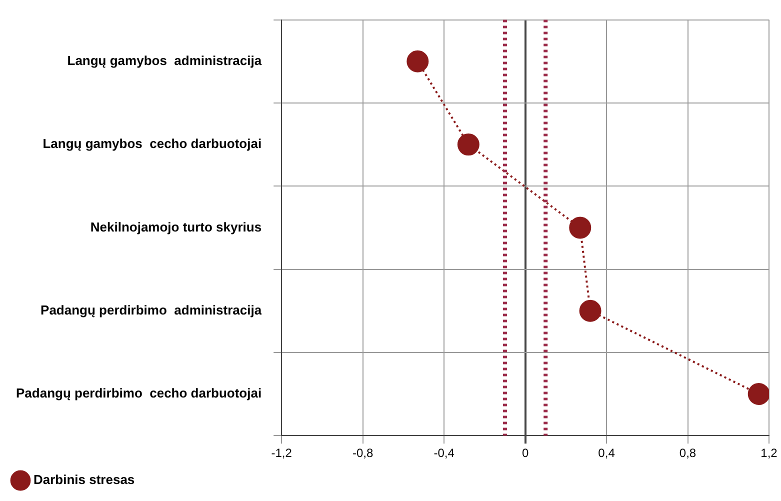  What do you see at coordinates (151, 310) in the screenshot?
I see `y-tick-label: Padangų perdirbimo administracija` at bounding box center [151, 310].